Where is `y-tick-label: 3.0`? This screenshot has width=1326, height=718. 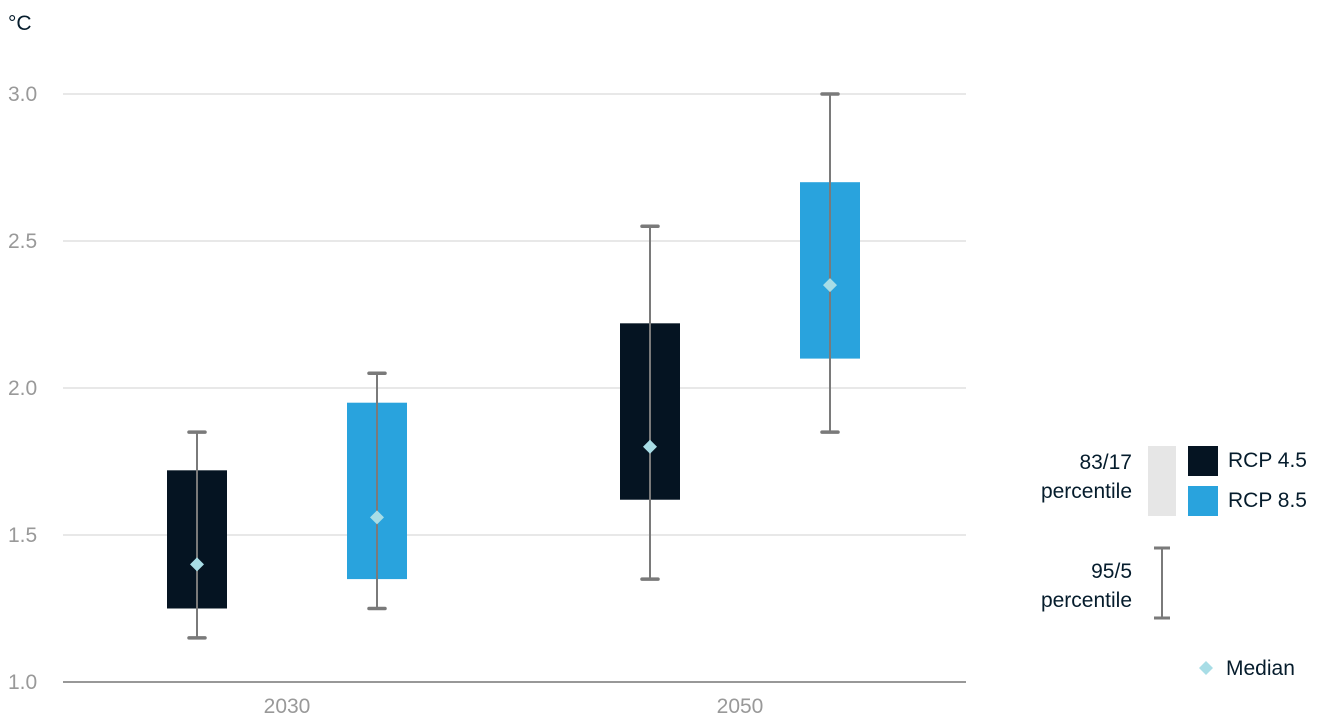
y-tick-label: 3.0 is located at coordinates (22, 94).